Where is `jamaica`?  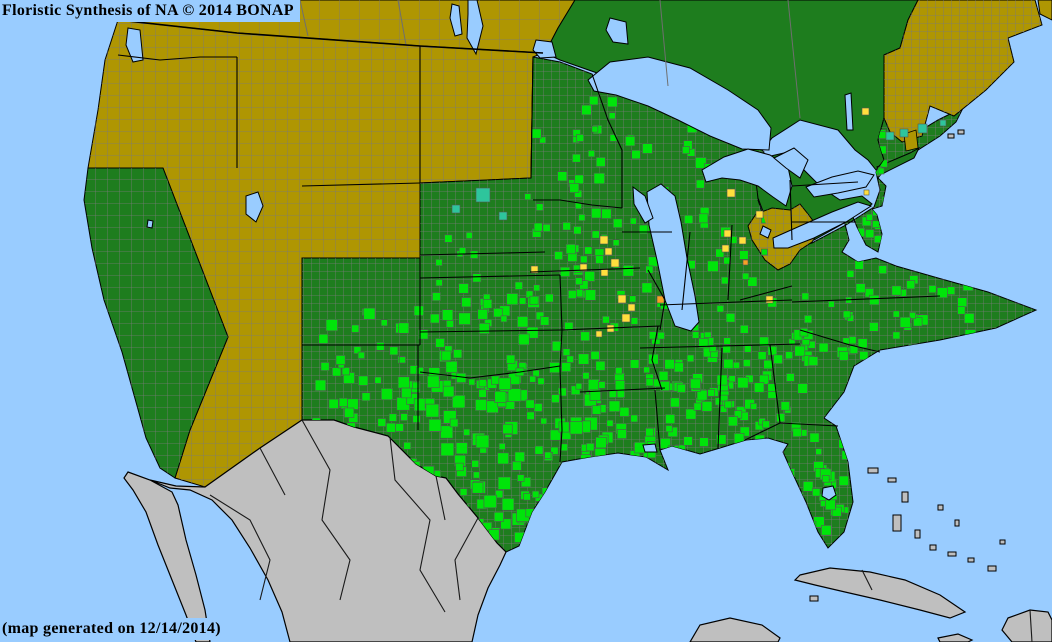 jamaica is located at coordinates (955, 637).